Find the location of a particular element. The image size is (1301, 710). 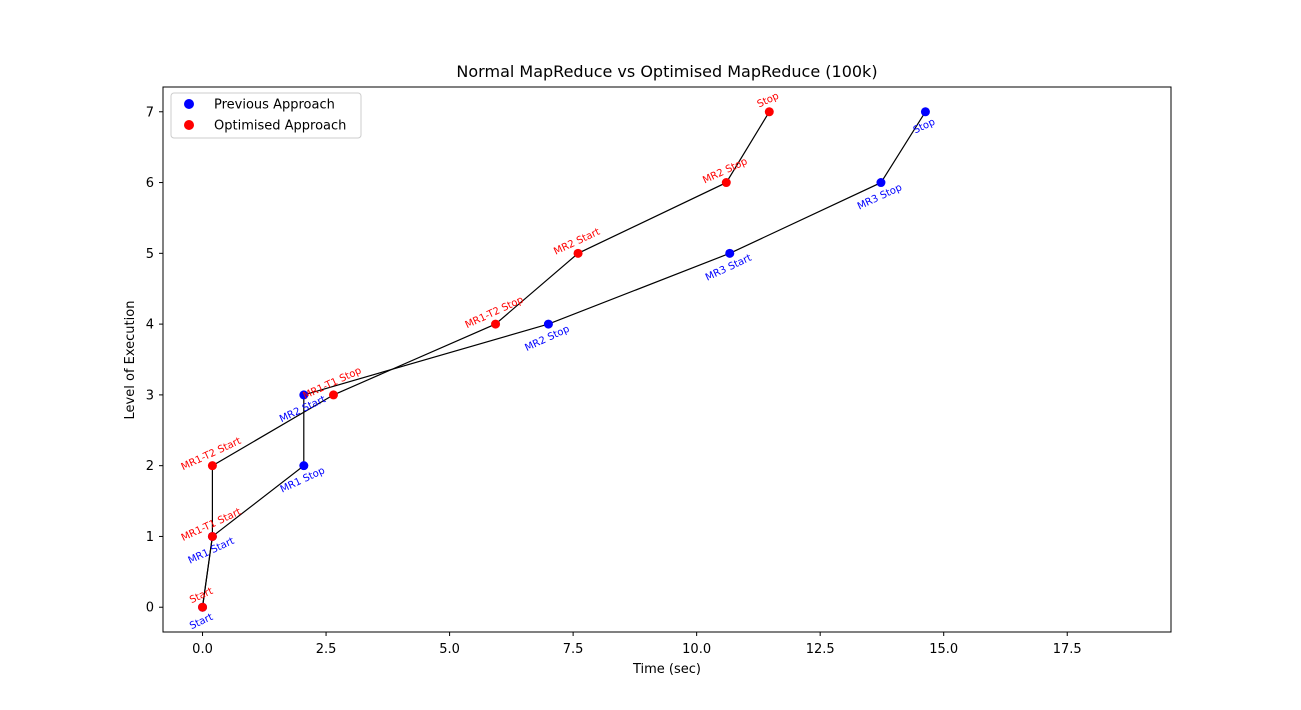

legend: Previous Approach Optimised Approach is located at coordinates (266, 115).